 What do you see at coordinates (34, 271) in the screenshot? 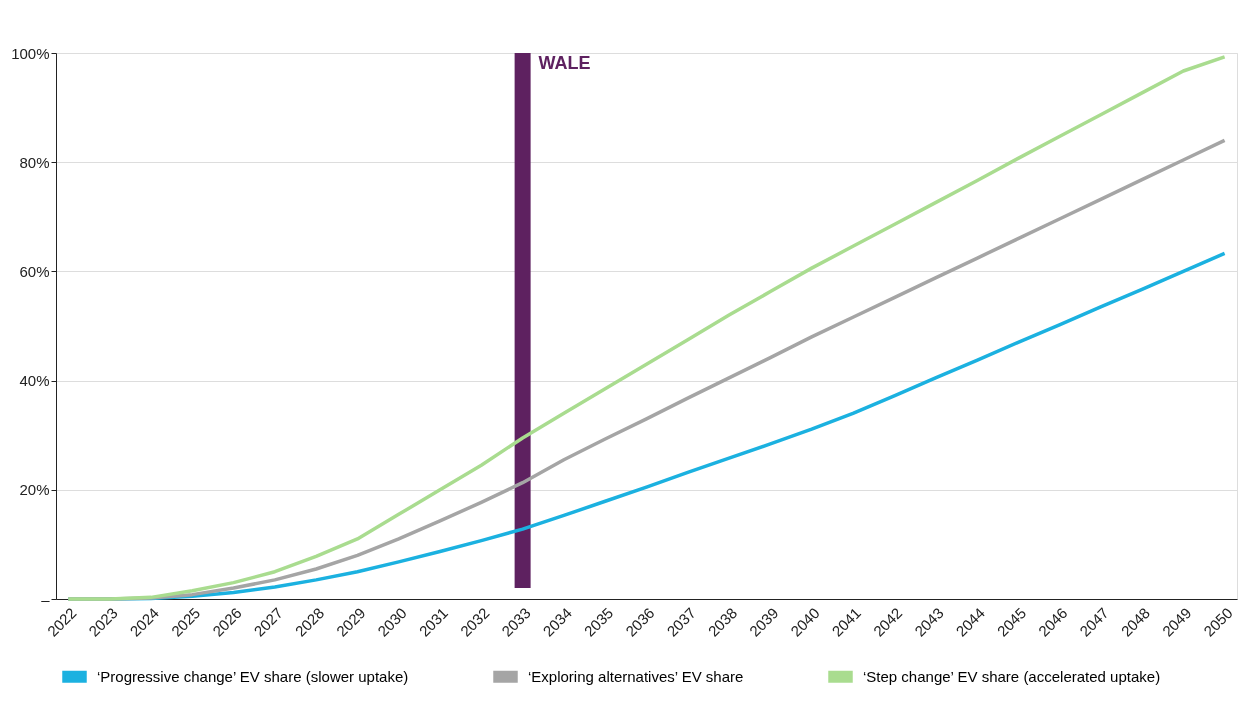
I see `y-tick-label: 60%` at bounding box center [34, 271].